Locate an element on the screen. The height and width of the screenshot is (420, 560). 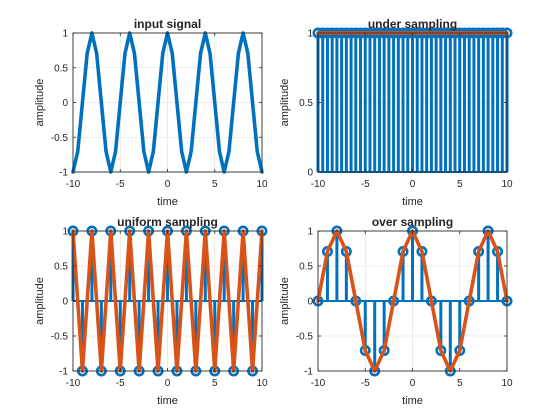
chart-title: uniform sampling is located at coordinates (167, 222).